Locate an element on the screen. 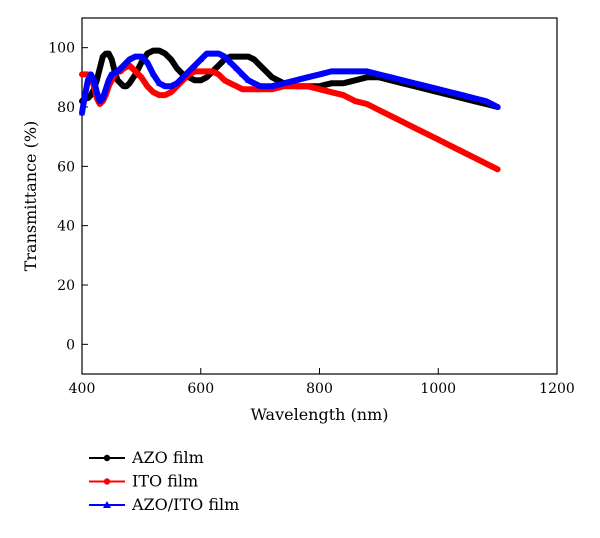 The height and width of the screenshot is (538, 600). x-axis-title: Wavelength (nm) is located at coordinates (319, 414).